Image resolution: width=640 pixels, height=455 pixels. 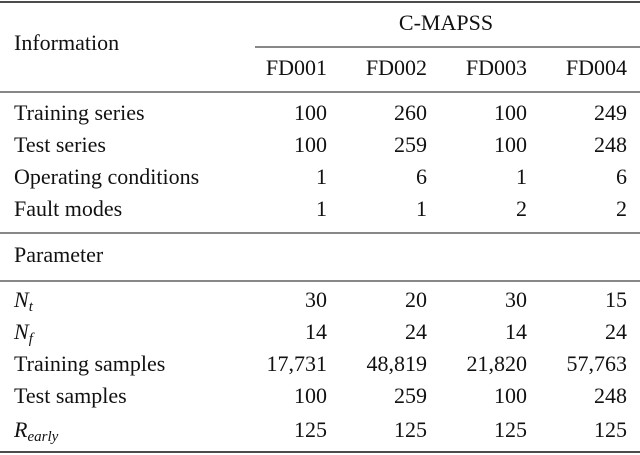 What do you see at coordinates (410, 112) in the screenshot?
I see `cell: 260` at bounding box center [410, 112].